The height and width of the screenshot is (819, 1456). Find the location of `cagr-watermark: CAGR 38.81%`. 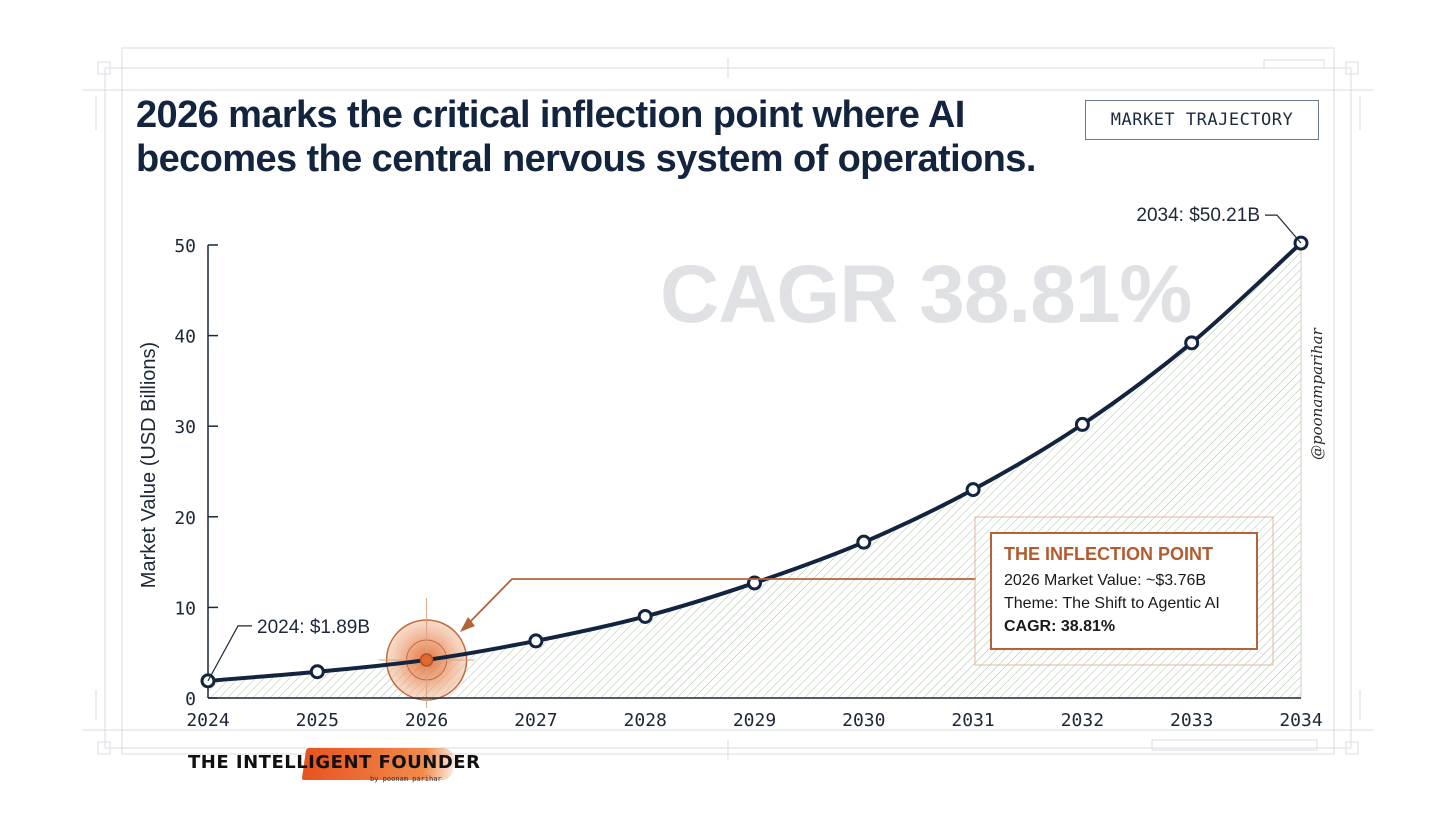

cagr-watermark: CAGR 38.81% is located at coordinates (926, 294).